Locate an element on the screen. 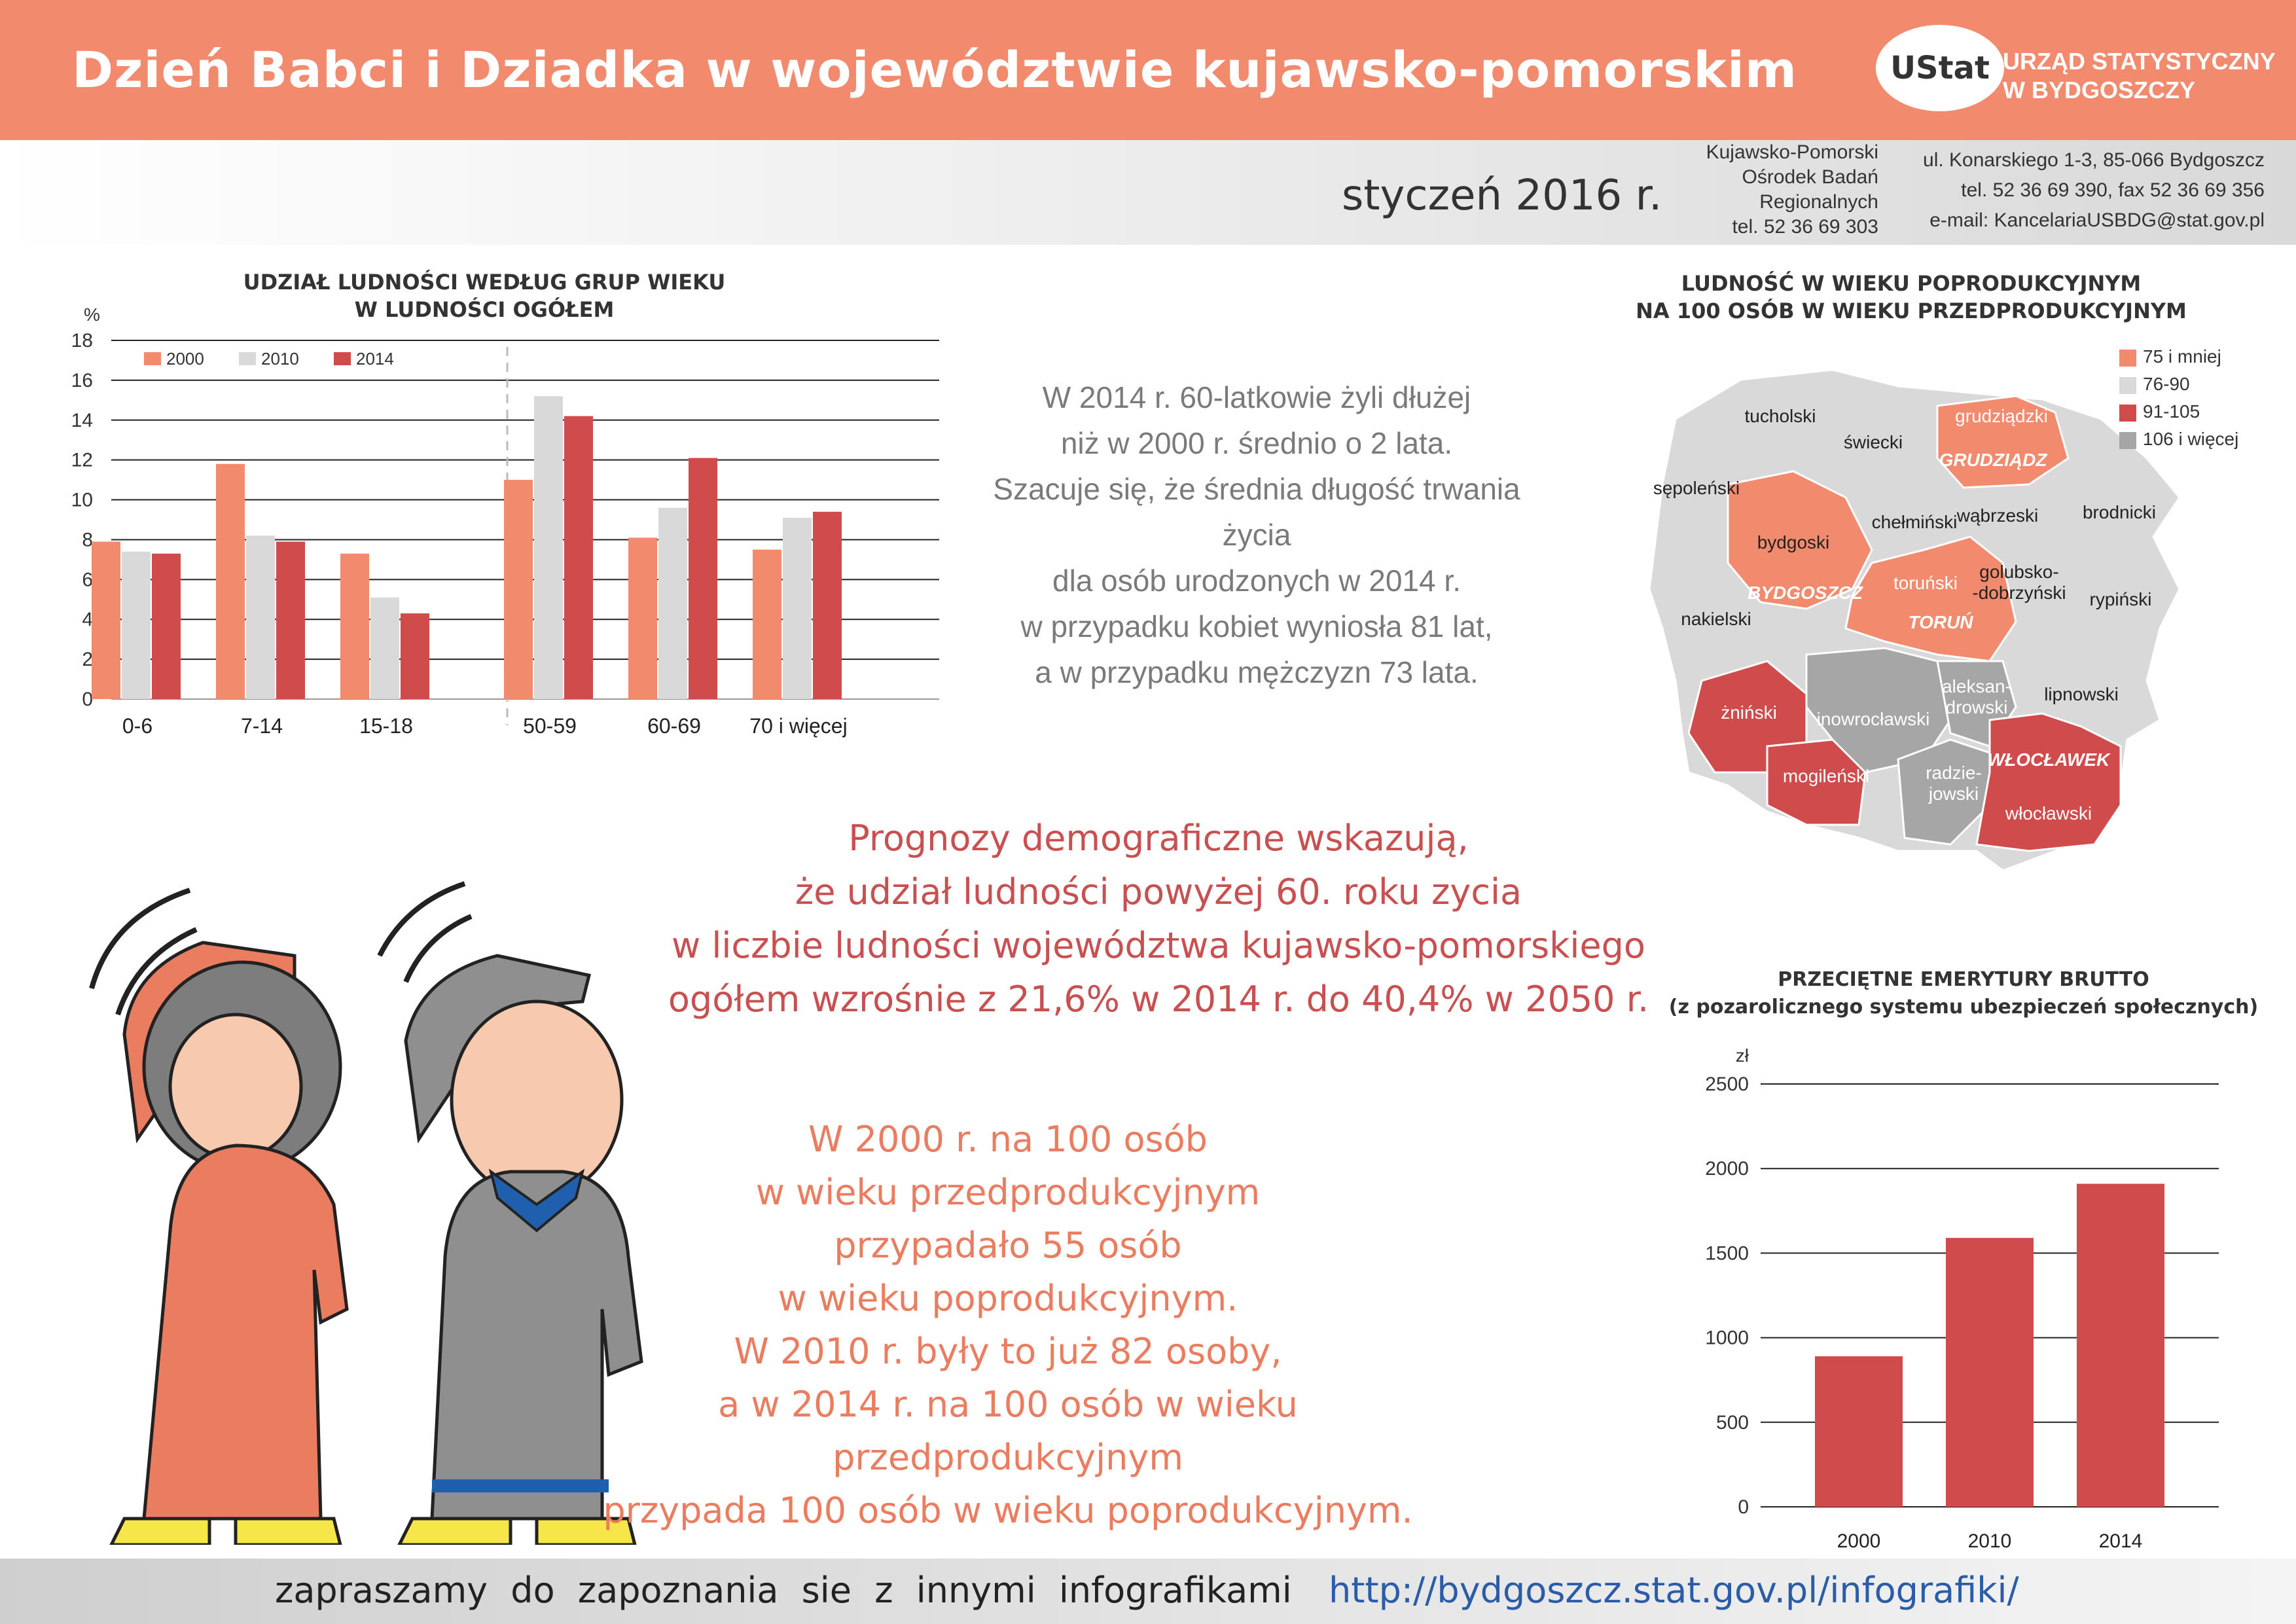 This screenshot has height=1624, width=2296. y-axis-unit: zł is located at coordinates (1742, 1055).